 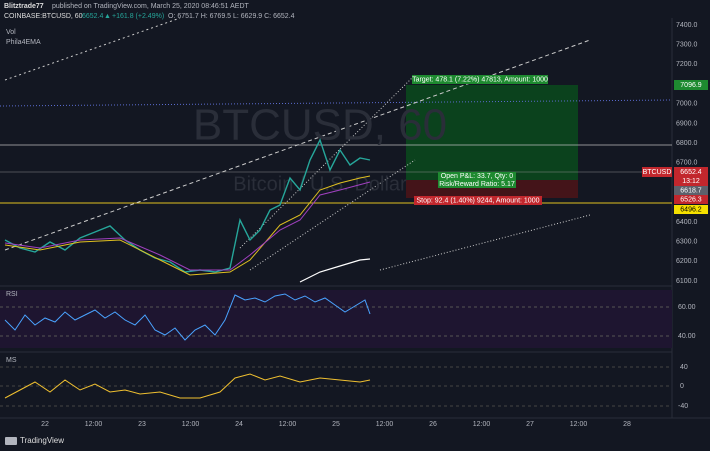 I want to click on osc-axis: 0, so click(x=682, y=386).